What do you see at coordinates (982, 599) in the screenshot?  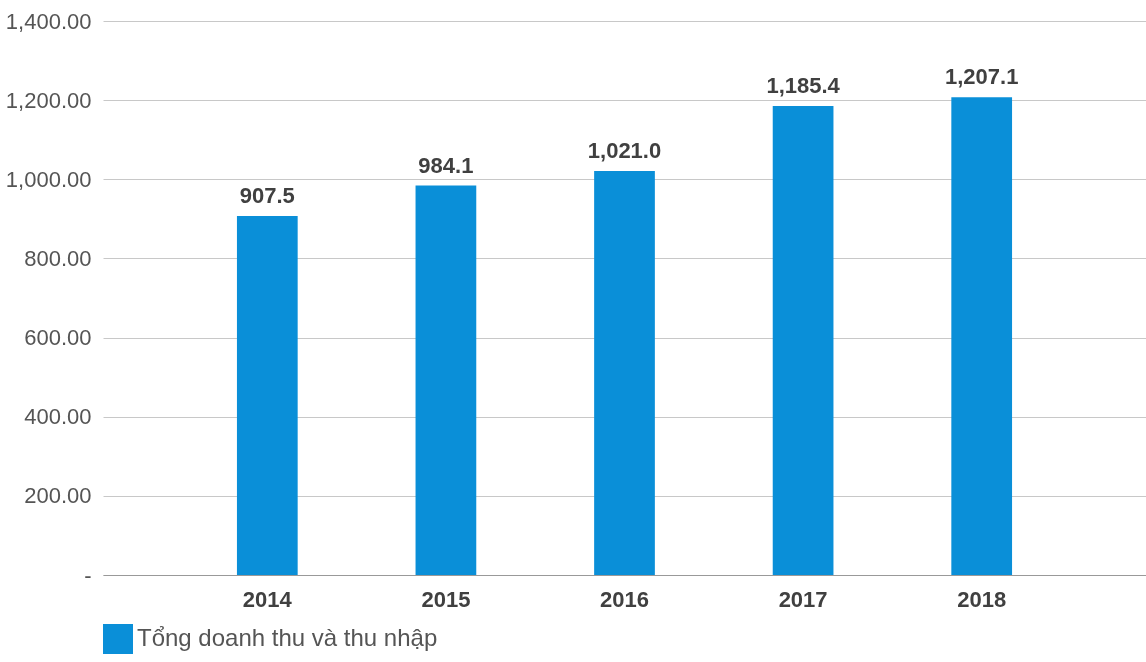 I see `x-tick-label: 2018` at bounding box center [982, 599].